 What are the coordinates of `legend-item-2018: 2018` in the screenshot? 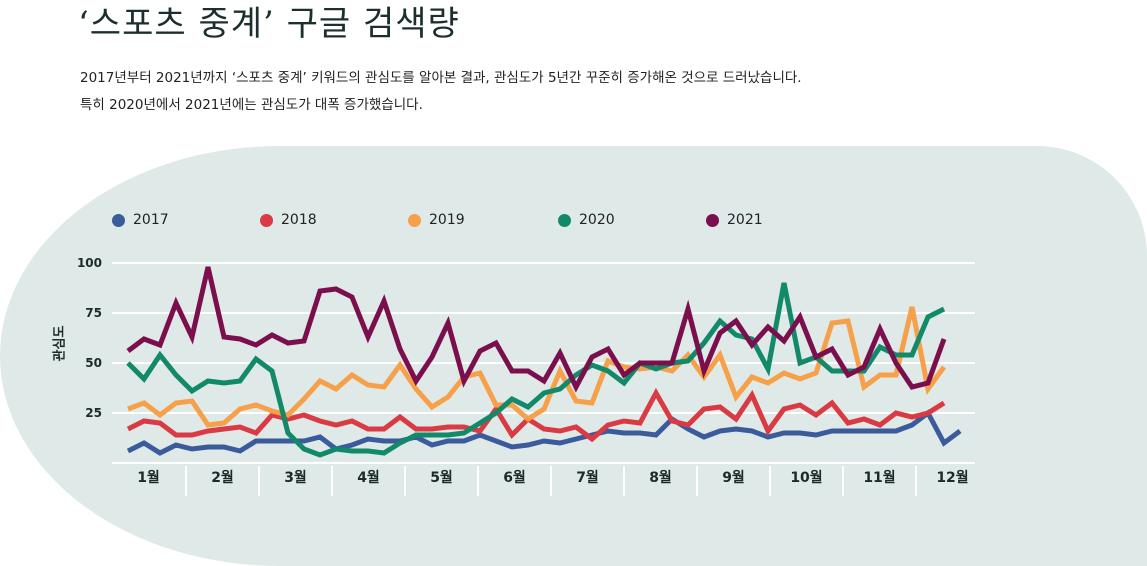 It's located at (288, 220).